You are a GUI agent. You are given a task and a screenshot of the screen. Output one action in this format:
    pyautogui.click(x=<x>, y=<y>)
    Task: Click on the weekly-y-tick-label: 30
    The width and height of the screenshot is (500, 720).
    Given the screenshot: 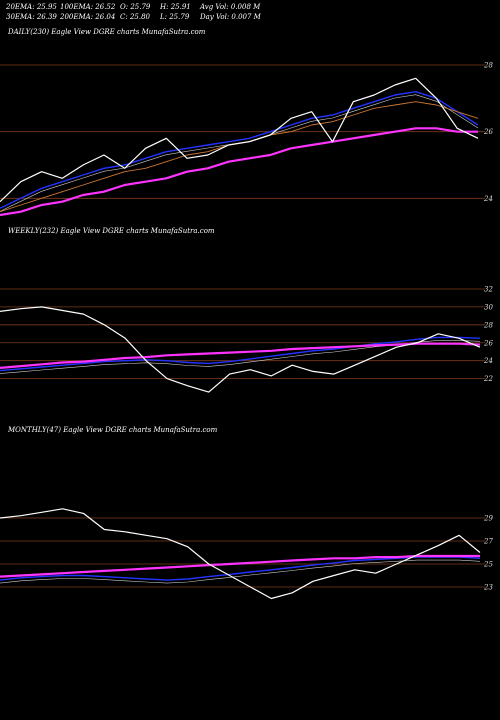 What is the action you would take?
    pyautogui.click(x=488, y=307)
    